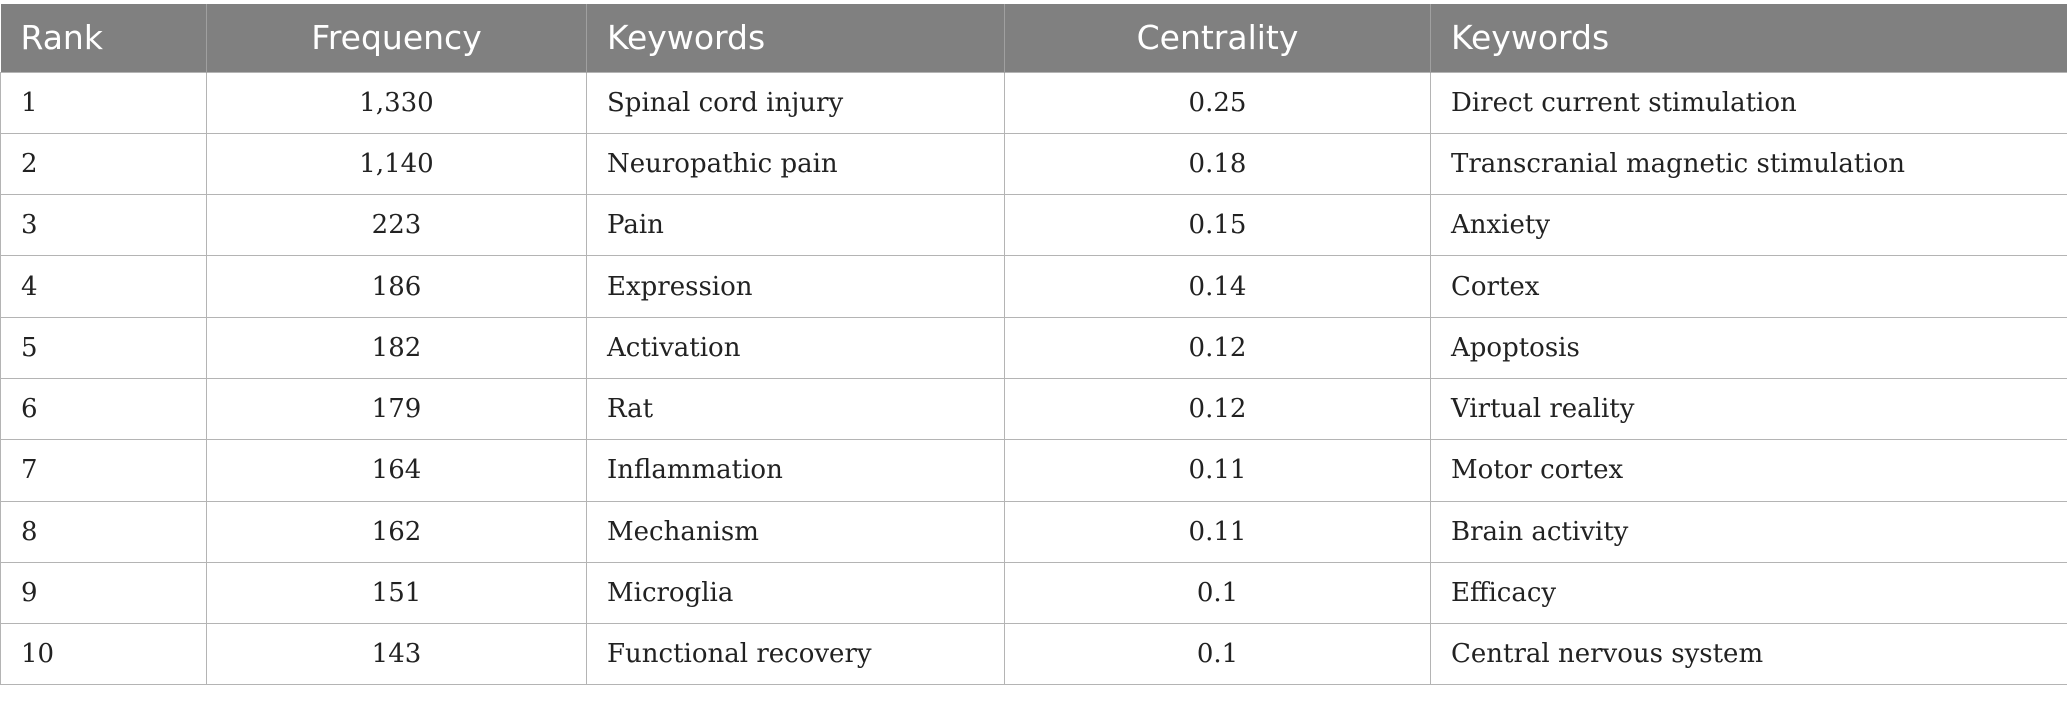  I want to click on cell-centrality: 0.18, so click(1217, 164).